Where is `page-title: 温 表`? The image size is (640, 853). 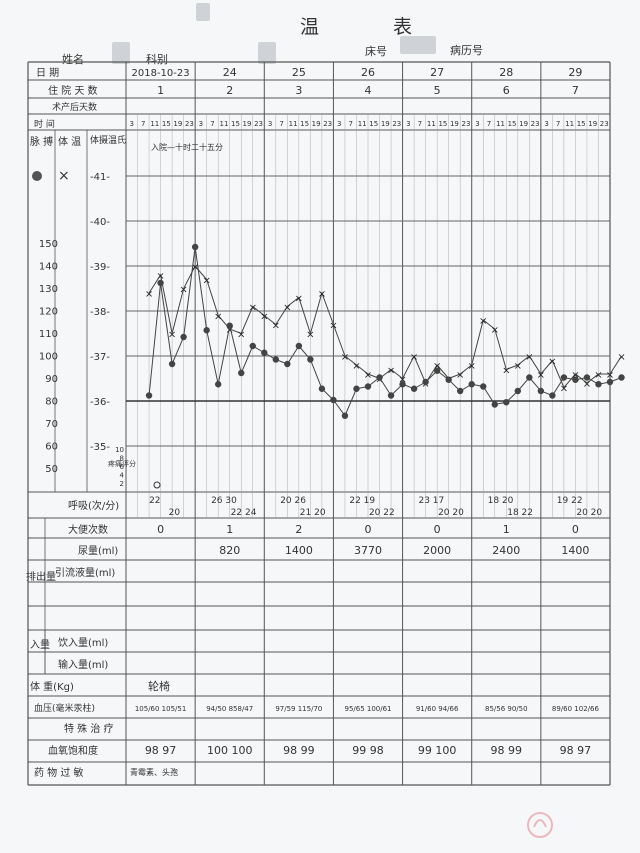
page-title: 温 表 is located at coordinates (373, 27).